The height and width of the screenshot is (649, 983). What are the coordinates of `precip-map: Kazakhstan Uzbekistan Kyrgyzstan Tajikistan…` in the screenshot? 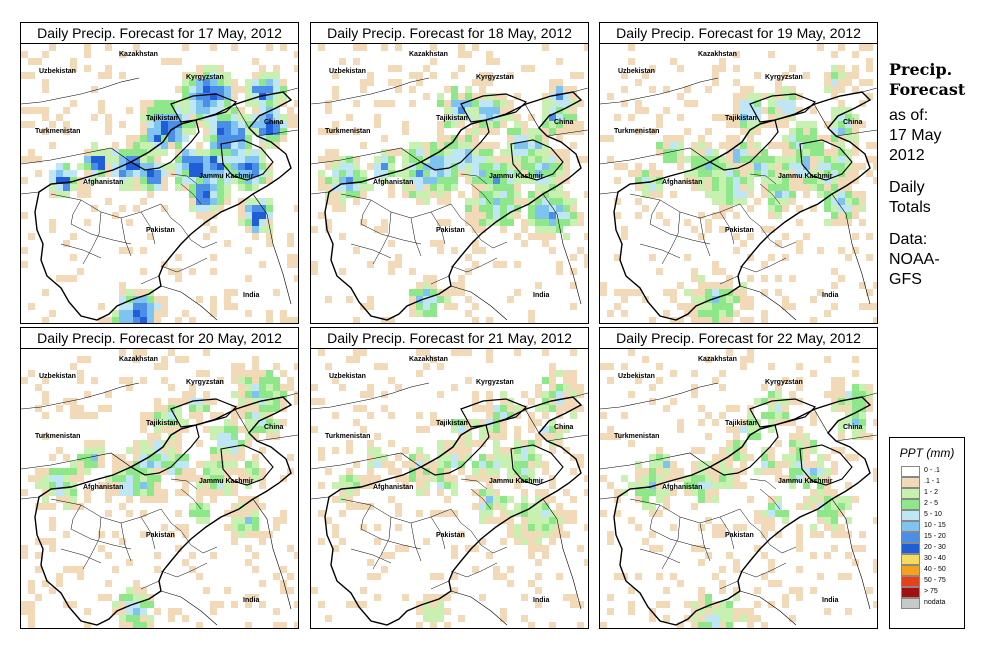 It's located at (738, 488).